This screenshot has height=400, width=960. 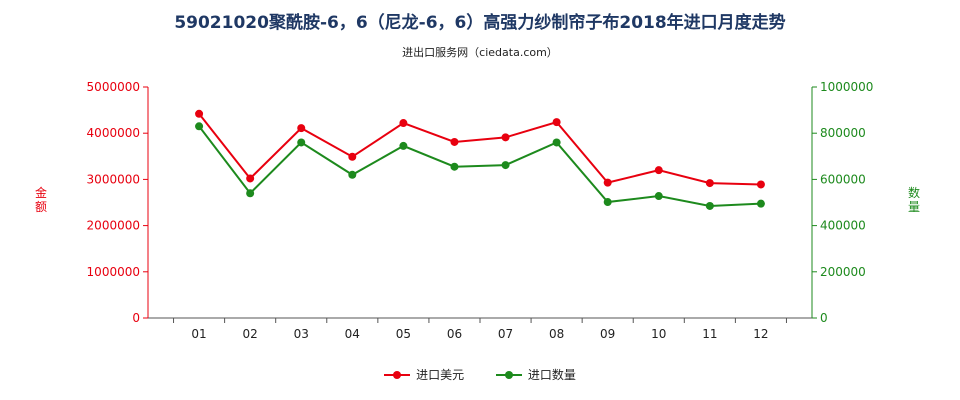 I want to click on right-tick-label: 800000, so click(x=843, y=133).